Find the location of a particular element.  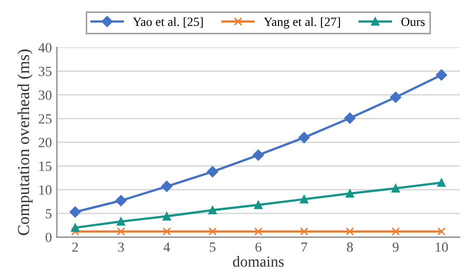

y-tick-label: 0 is located at coordinates (49, 237).